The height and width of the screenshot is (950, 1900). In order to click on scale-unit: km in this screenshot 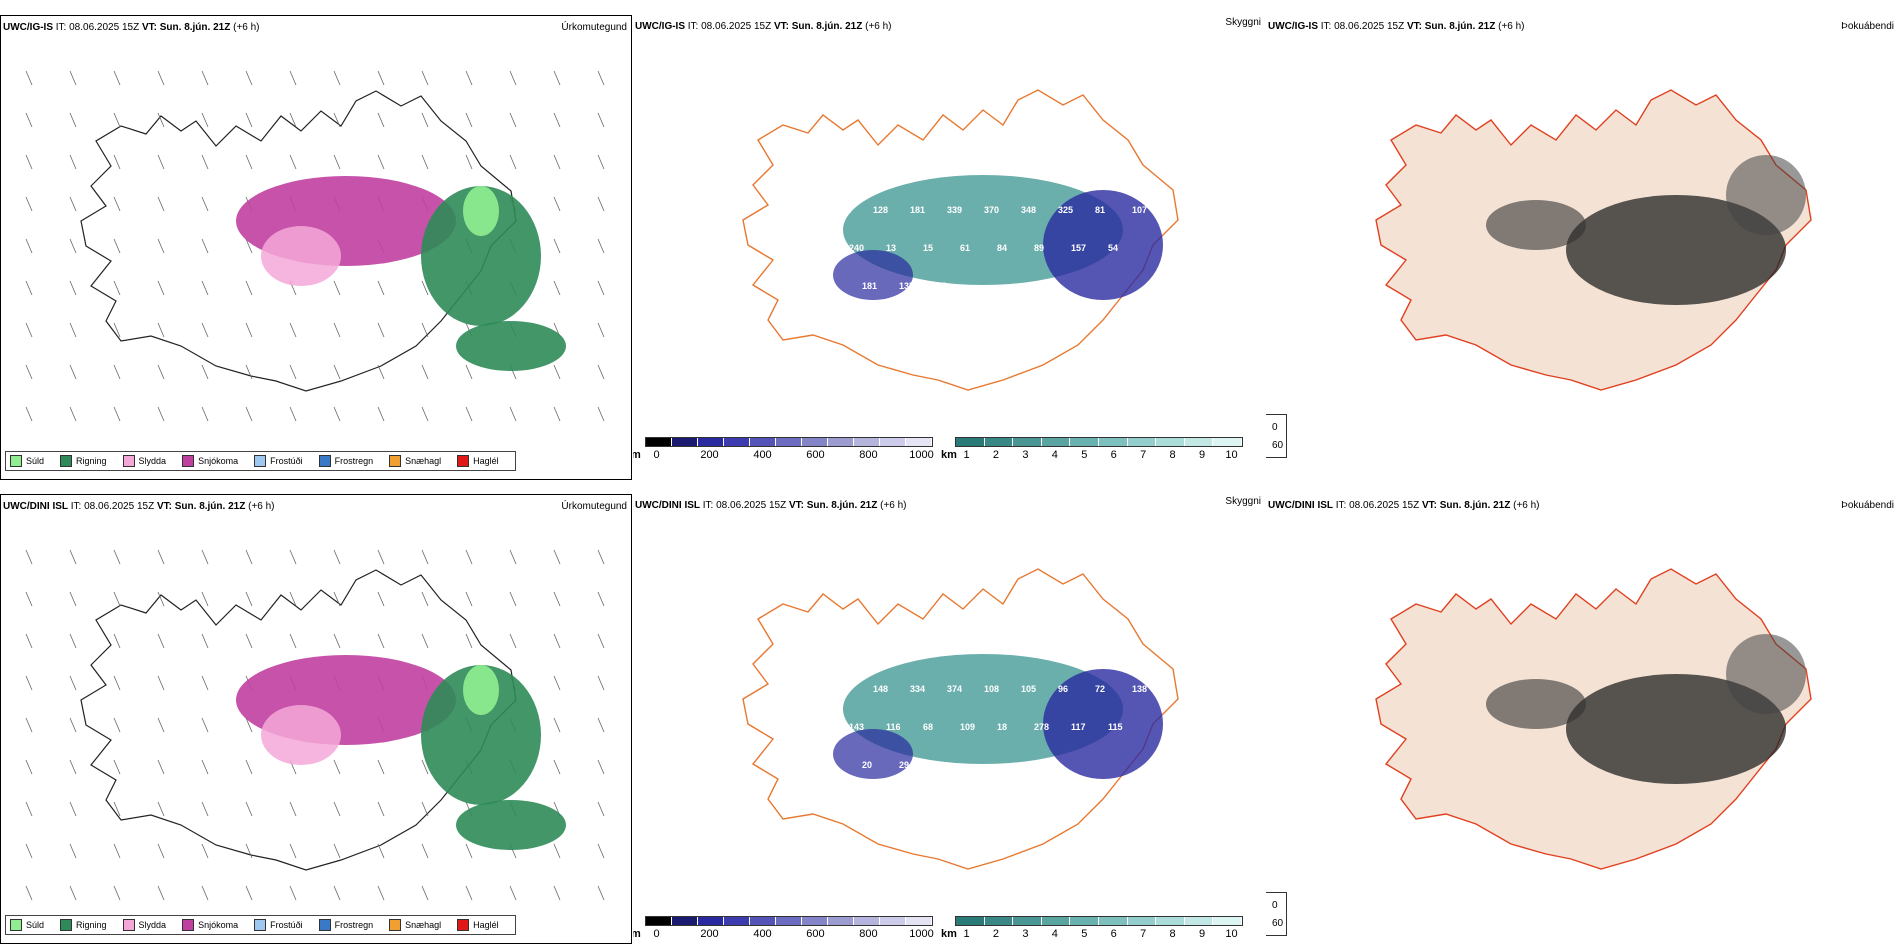, I will do `click(949, 934)`.